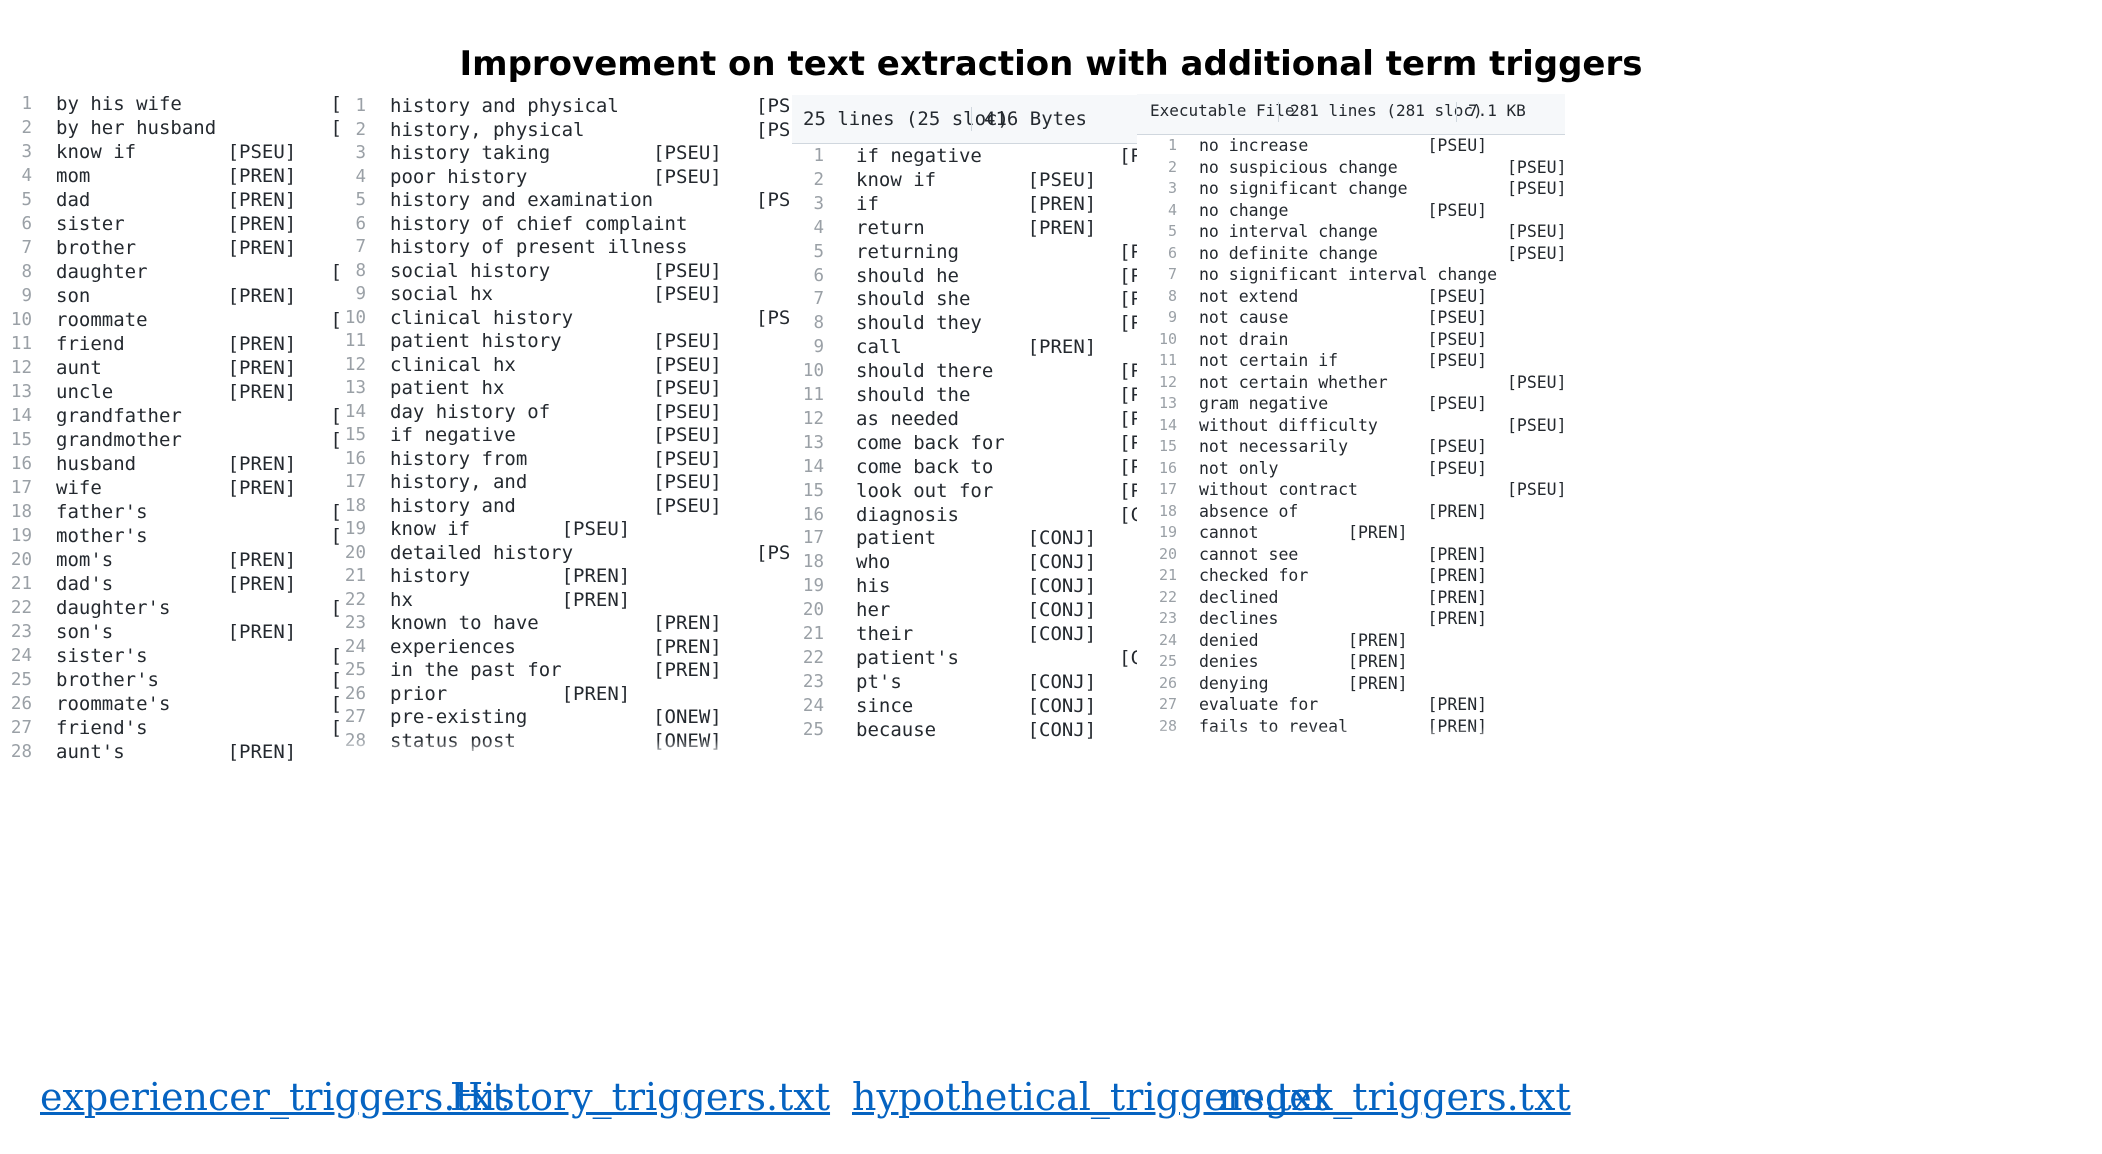  Describe the element at coordinates (640, 1097) in the screenshot. I see `history-triggers-link: History_triggers.txt` at that location.